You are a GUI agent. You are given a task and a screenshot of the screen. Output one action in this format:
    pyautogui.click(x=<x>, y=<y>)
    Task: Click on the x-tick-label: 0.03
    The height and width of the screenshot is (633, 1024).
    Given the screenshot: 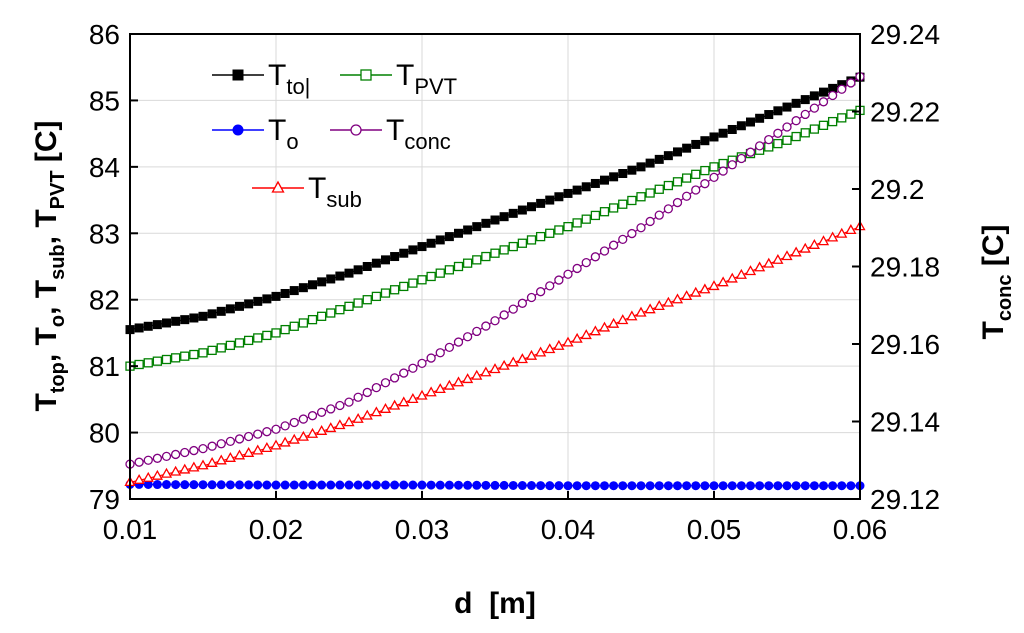 What is the action you would take?
    pyautogui.click(x=422, y=529)
    